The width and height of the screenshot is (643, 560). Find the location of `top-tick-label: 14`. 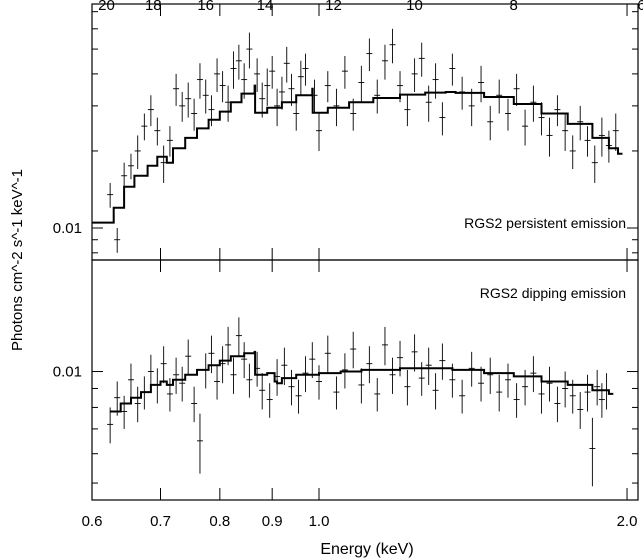

top-tick-label: 14 is located at coordinates (265, 7).